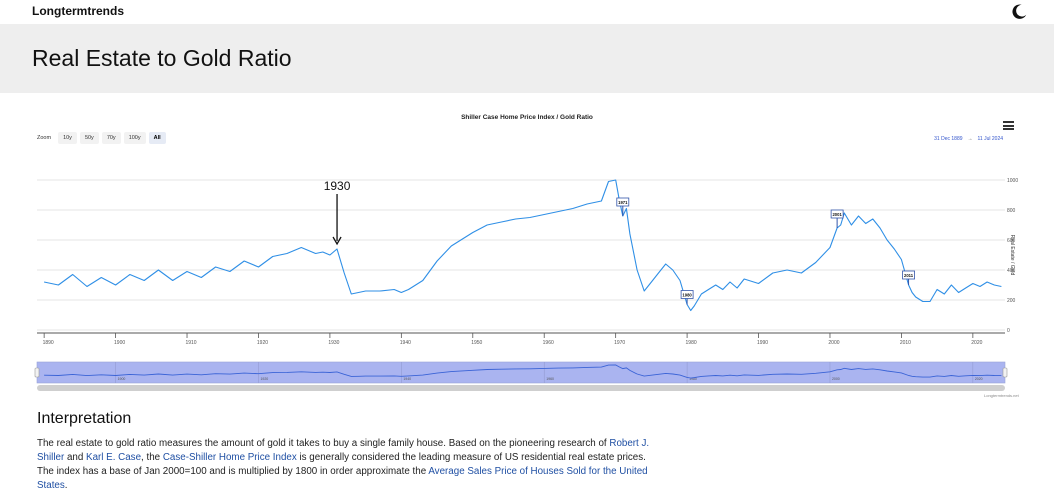 The image size is (1054, 492). I want to click on y-tick-label: 400, so click(1011, 271).